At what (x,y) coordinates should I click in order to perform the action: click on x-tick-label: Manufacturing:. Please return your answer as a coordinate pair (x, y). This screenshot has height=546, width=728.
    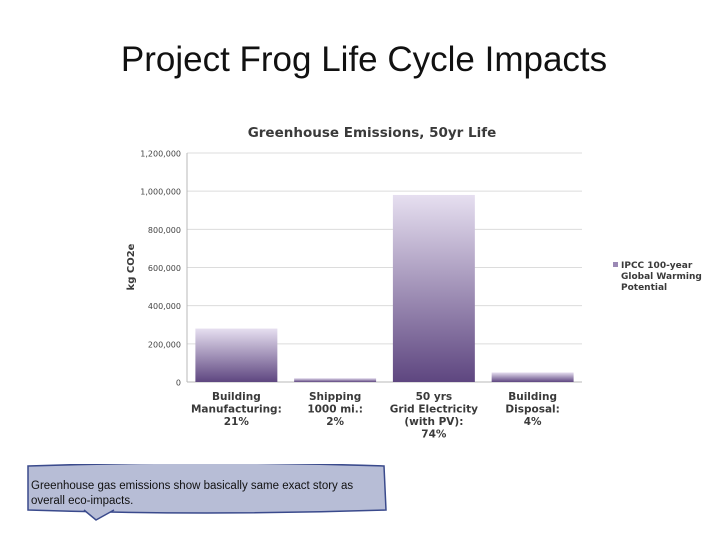
    Looking at the image, I should click on (236, 410).